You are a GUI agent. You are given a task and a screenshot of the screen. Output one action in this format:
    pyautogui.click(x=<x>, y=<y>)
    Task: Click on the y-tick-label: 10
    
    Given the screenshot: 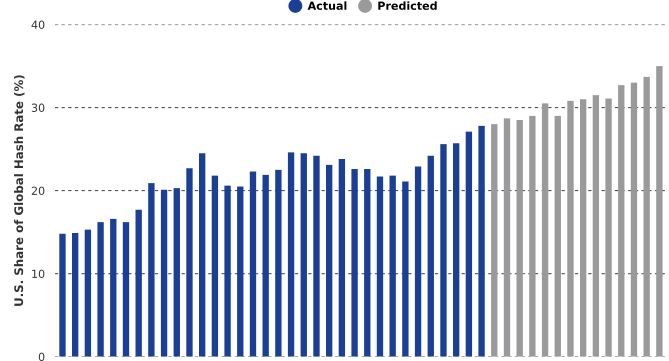 What is the action you would take?
    pyautogui.click(x=38, y=274)
    